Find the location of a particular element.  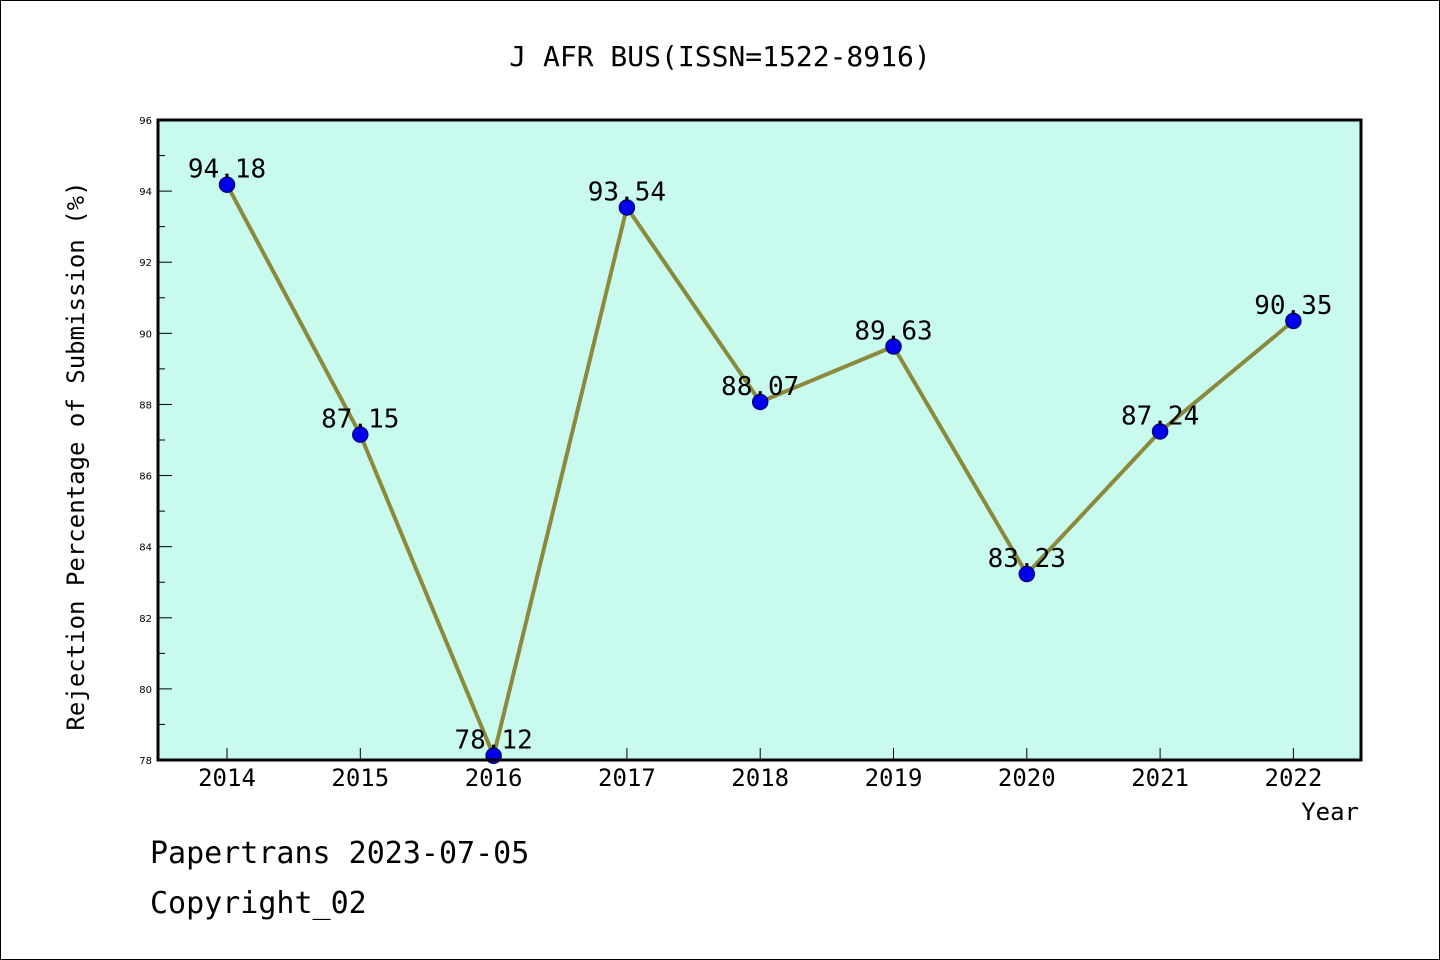

y-tick-label: 86 is located at coordinates (145, 477).